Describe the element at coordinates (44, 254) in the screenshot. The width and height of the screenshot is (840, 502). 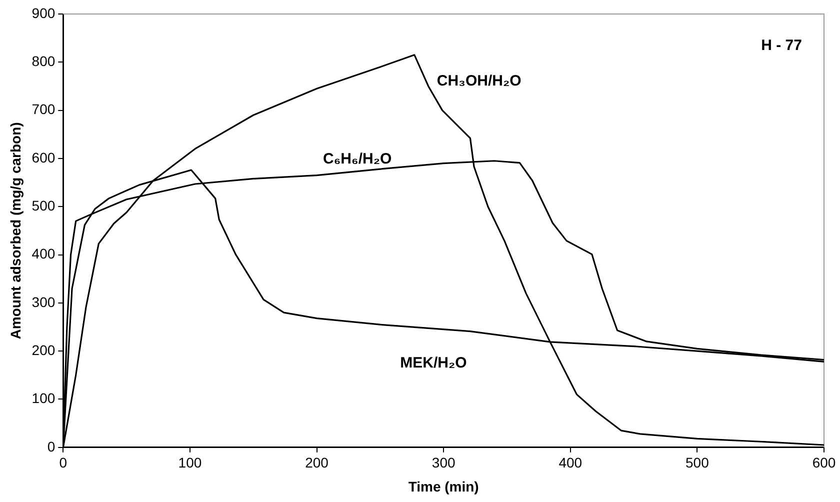
I see `y-tick-label: 400` at that location.